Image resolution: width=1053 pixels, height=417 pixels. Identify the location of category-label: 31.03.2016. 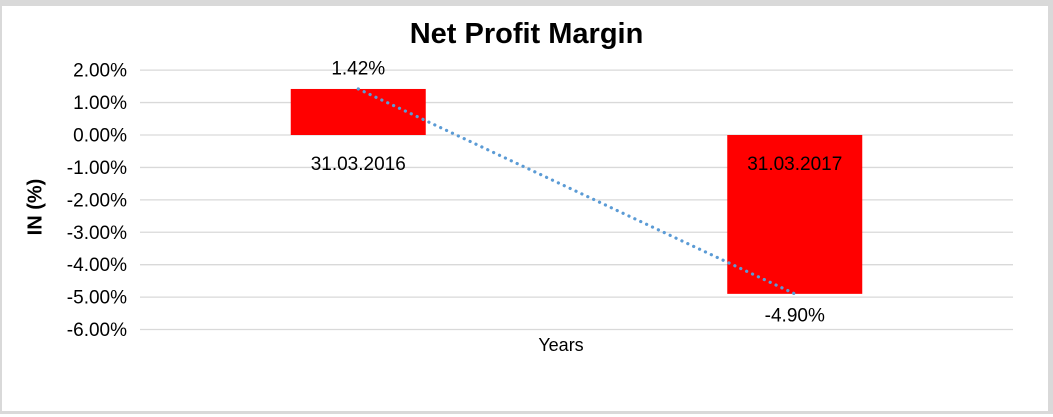
(358, 164).